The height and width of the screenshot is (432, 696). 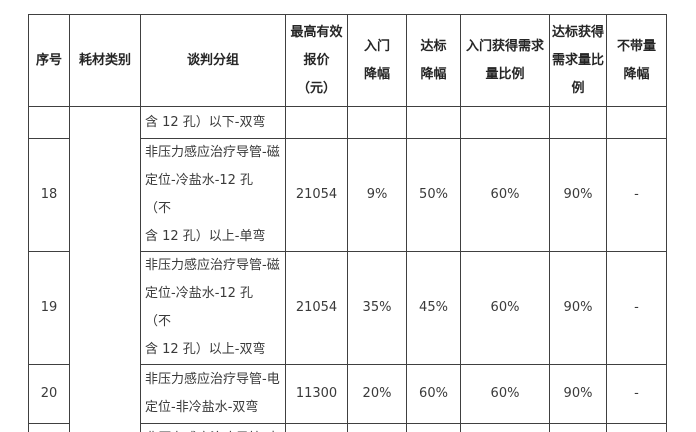 I want to click on header-cell-no-volume-reduction: 不带量 降幅, so click(x=636, y=60).